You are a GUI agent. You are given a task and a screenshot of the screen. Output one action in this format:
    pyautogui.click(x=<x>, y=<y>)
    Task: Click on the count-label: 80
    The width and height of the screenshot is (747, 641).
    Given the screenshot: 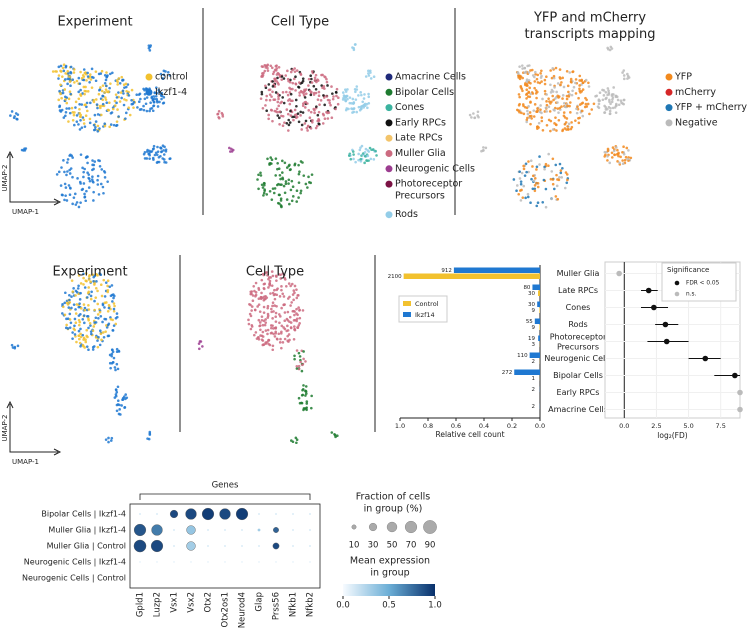 What is the action you would take?
    pyautogui.click(x=526, y=288)
    